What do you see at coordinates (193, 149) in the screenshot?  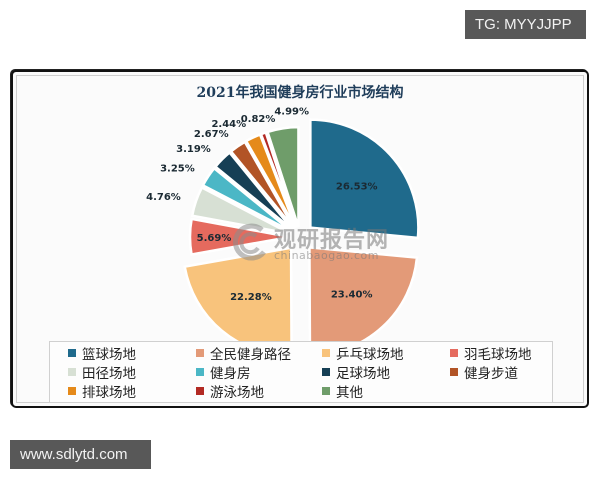 I see `slice-label: 3.19%` at bounding box center [193, 149].